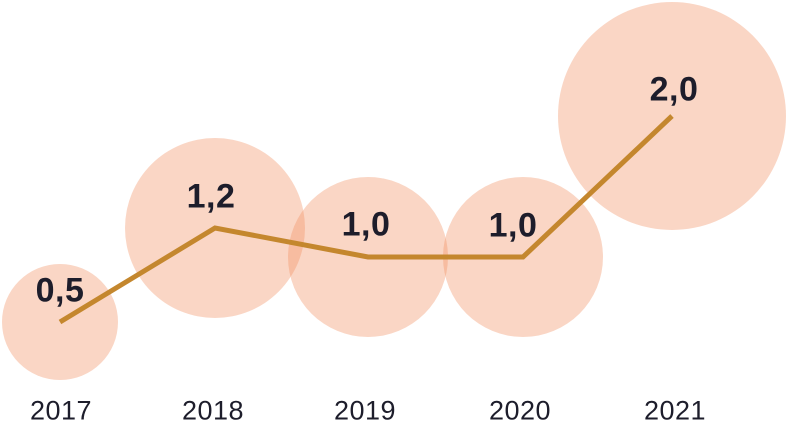  I want to click on bubble-2018, so click(215, 228).